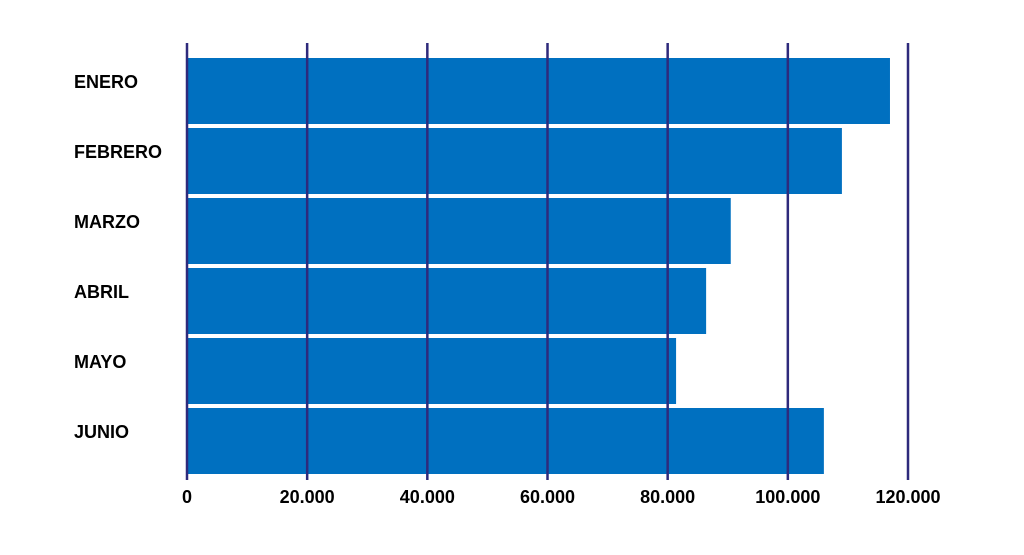  Describe the element at coordinates (307, 497) in the screenshot. I see `x-tick-label: 20.000` at that location.